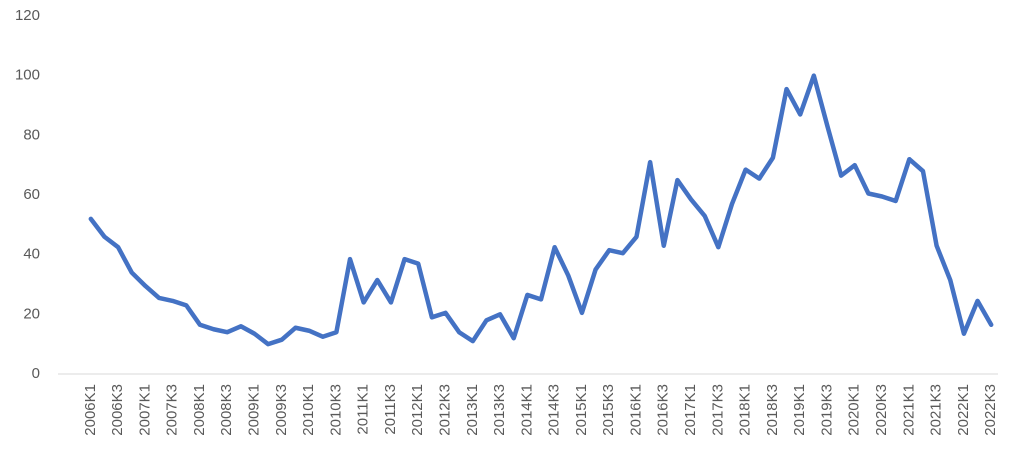  I want to click on y-tick-label: 100, so click(27, 75).